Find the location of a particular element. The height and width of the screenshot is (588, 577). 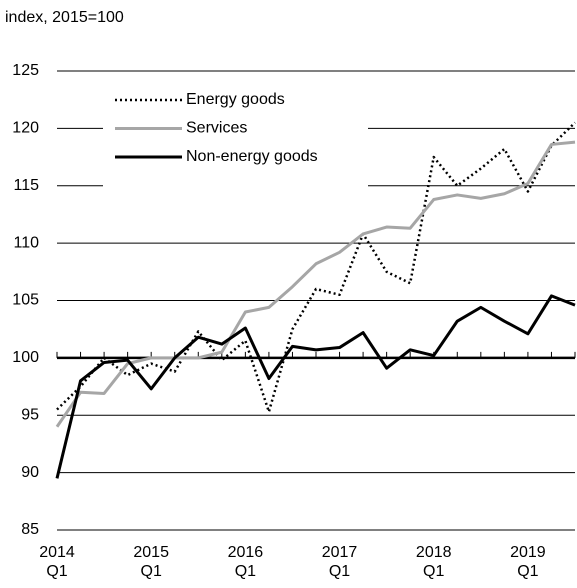

x-tick-label: 2017 Q1 is located at coordinates (339, 562).